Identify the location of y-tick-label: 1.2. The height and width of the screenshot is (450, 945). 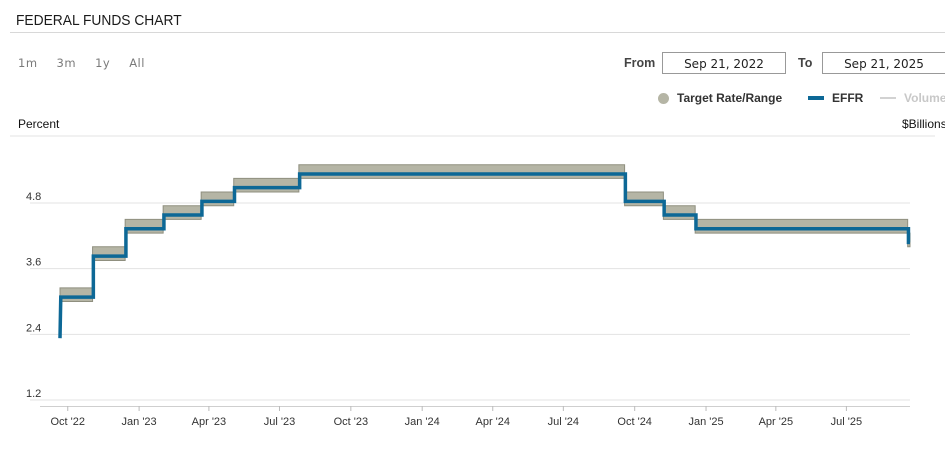
(33, 394).